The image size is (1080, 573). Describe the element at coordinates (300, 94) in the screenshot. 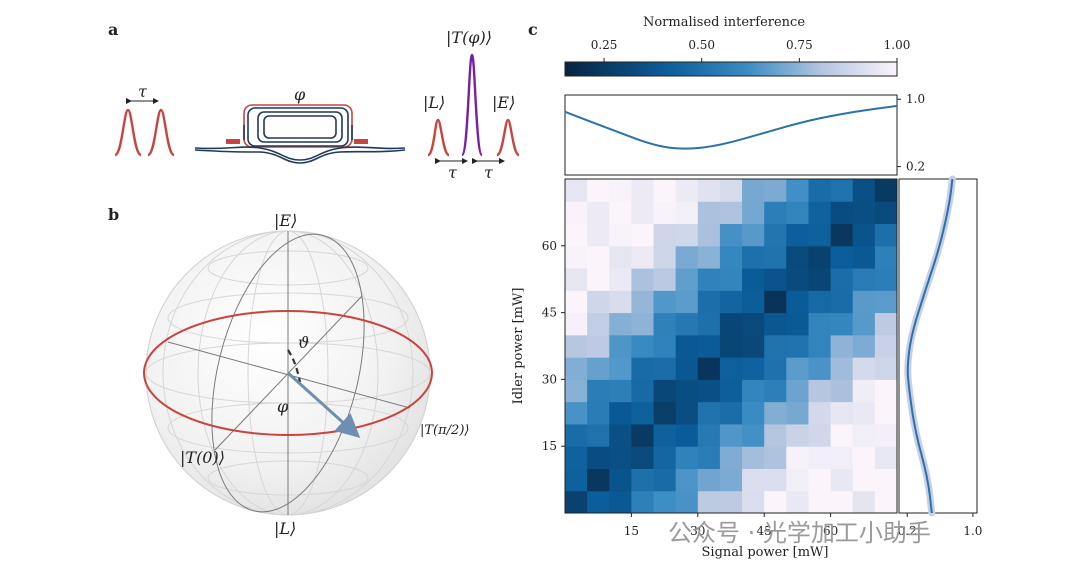

I see `phi-label-a: φ` at that location.